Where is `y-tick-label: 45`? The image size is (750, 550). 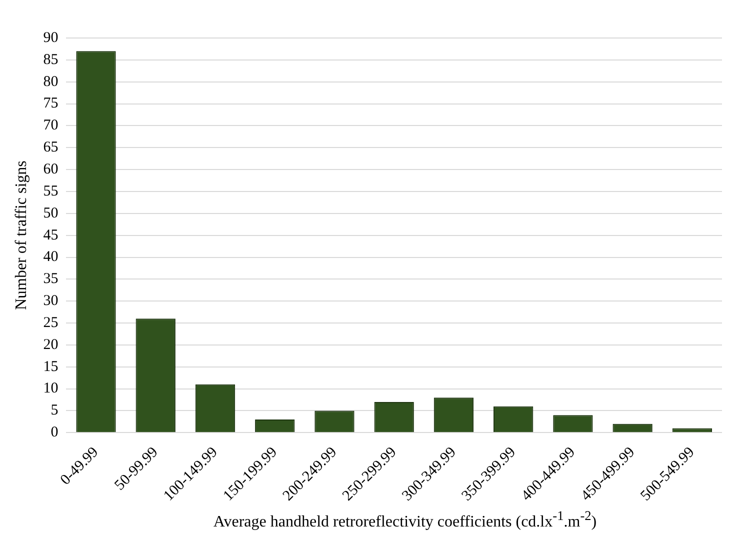
y-tick-label: 45 is located at coordinates (50, 235).